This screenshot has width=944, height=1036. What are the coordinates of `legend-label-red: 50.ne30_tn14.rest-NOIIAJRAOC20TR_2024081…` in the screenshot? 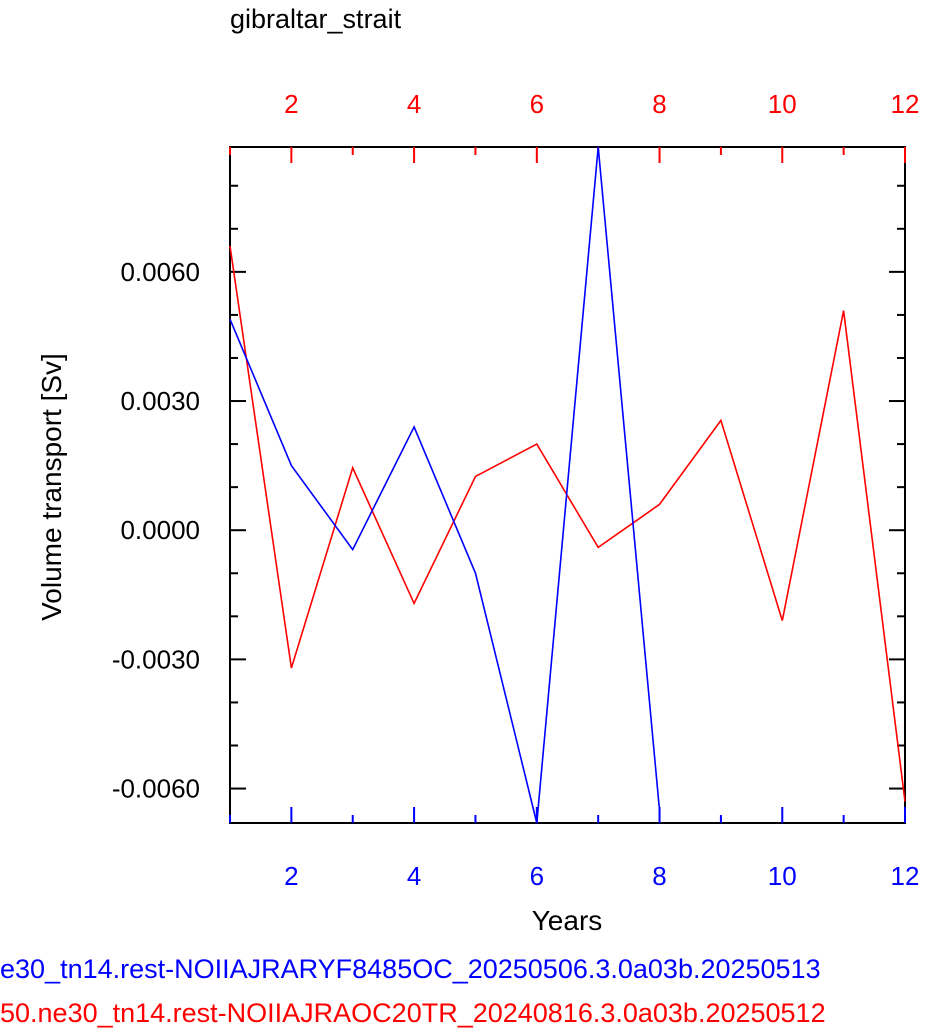 It's located at (413, 1013).